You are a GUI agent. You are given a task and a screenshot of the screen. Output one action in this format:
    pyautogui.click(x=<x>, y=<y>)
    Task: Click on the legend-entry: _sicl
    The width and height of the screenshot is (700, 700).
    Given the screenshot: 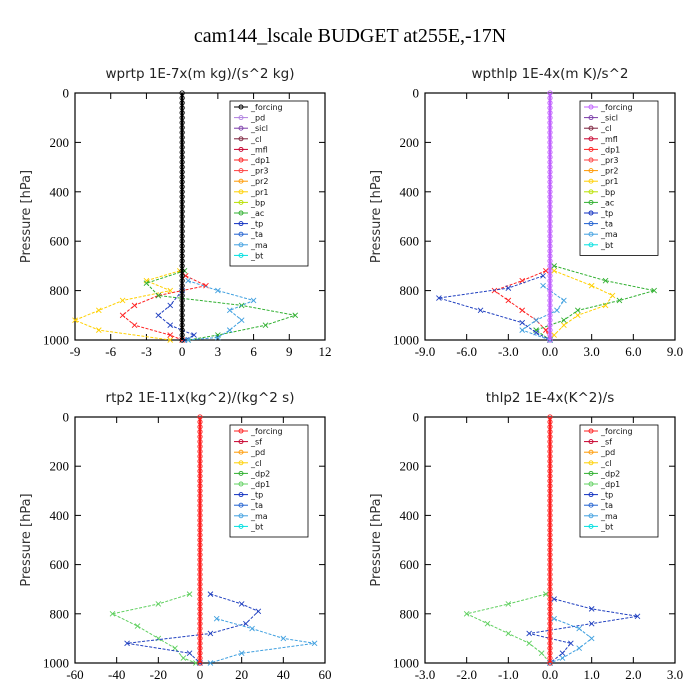 What is the action you would take?
    pyautogui.click(x=259, y=128)
    